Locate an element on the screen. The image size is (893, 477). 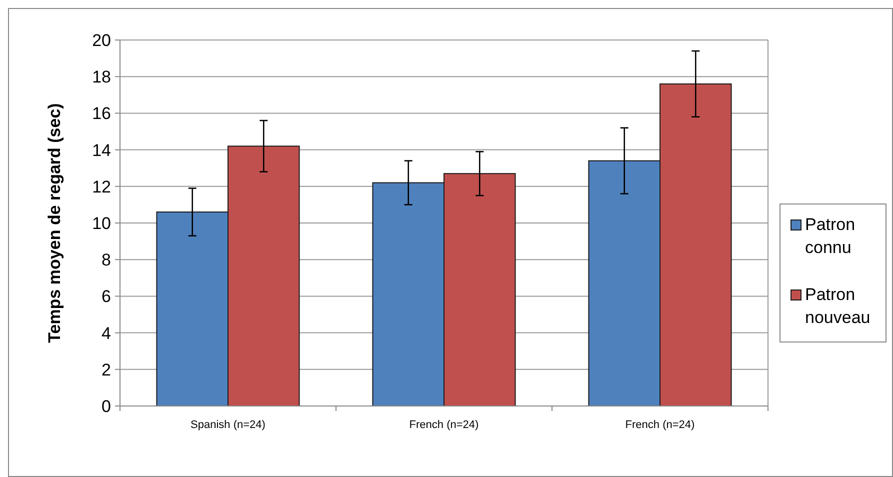
y-tick-label: 14 is located at coordinates (101, 150).